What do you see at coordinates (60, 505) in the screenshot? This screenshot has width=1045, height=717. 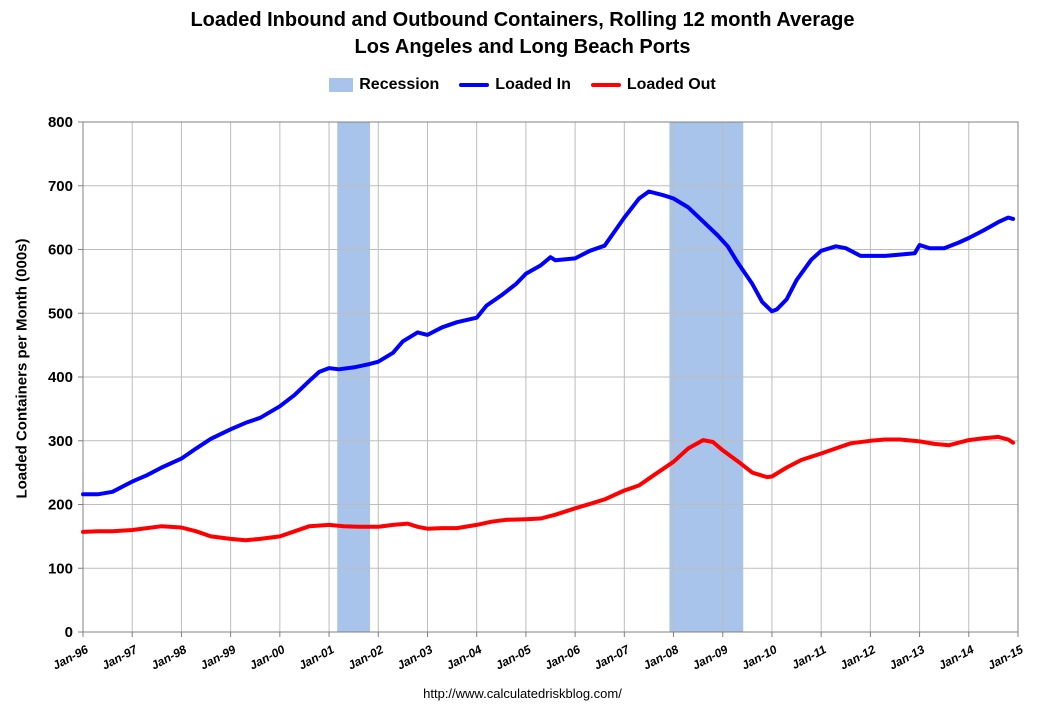 I see `y-tick-label-200: 200` at bounding box center [60, 505].